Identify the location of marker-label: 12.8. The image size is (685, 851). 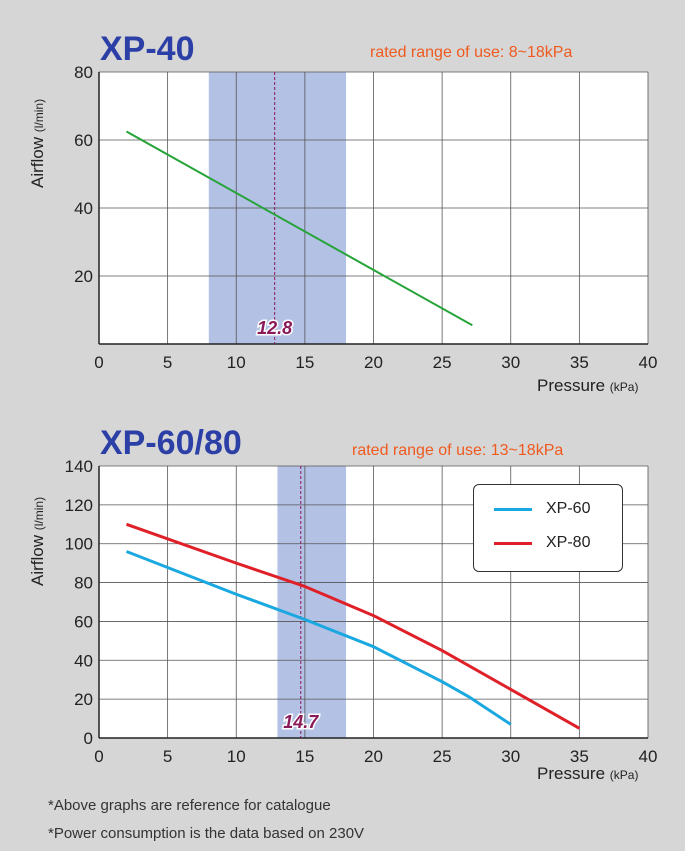
(274, 328).